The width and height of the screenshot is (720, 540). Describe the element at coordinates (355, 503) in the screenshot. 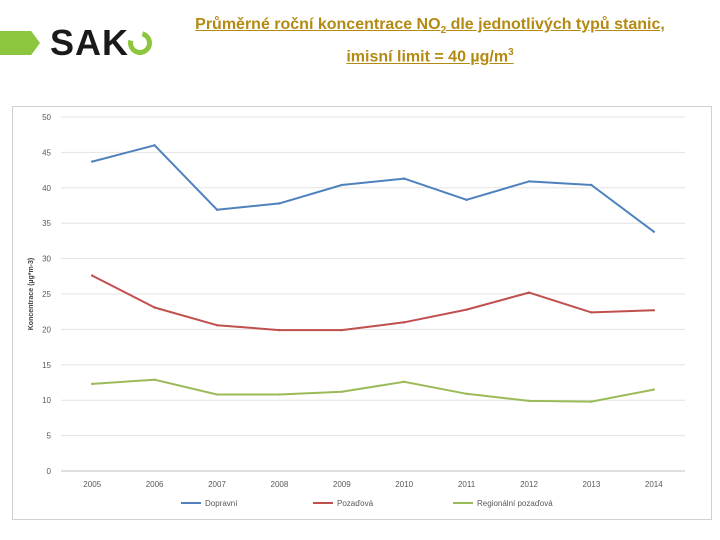

I see `legend-entry: Pozaďová` at that location.